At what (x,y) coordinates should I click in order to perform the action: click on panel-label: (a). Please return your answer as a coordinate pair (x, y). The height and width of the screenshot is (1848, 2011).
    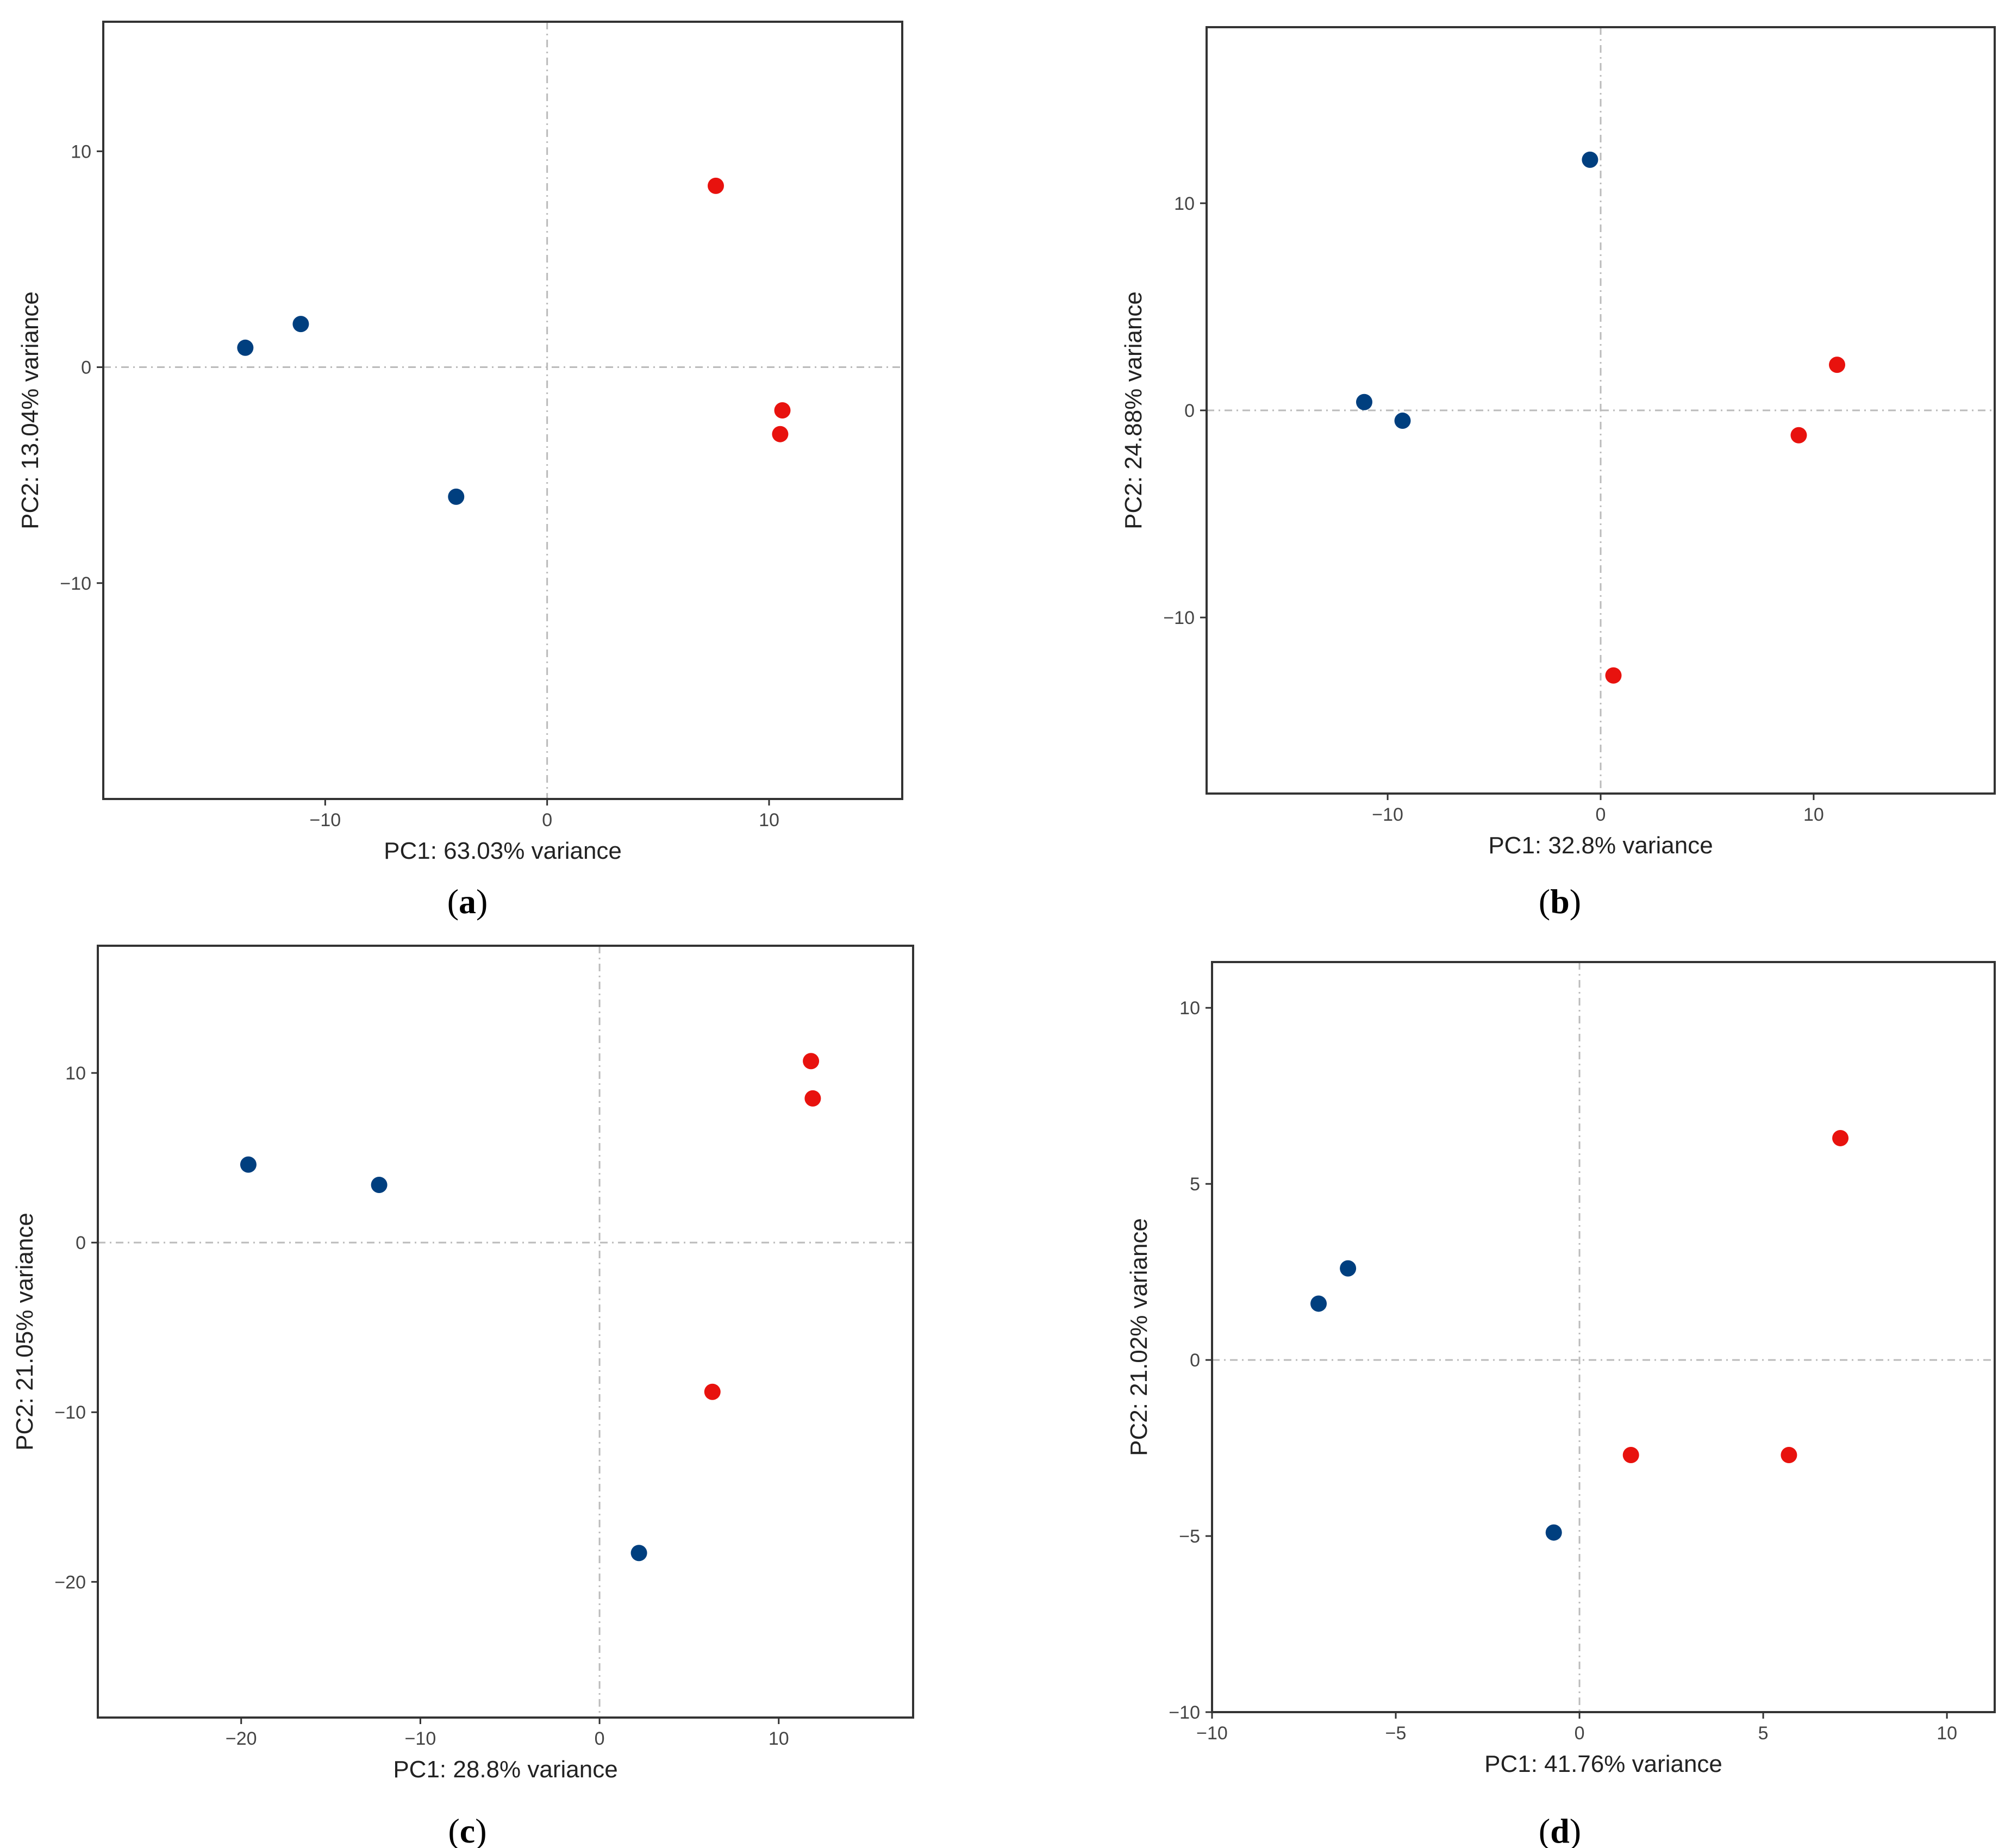
    Looking at the image, I should click on (467, 901).